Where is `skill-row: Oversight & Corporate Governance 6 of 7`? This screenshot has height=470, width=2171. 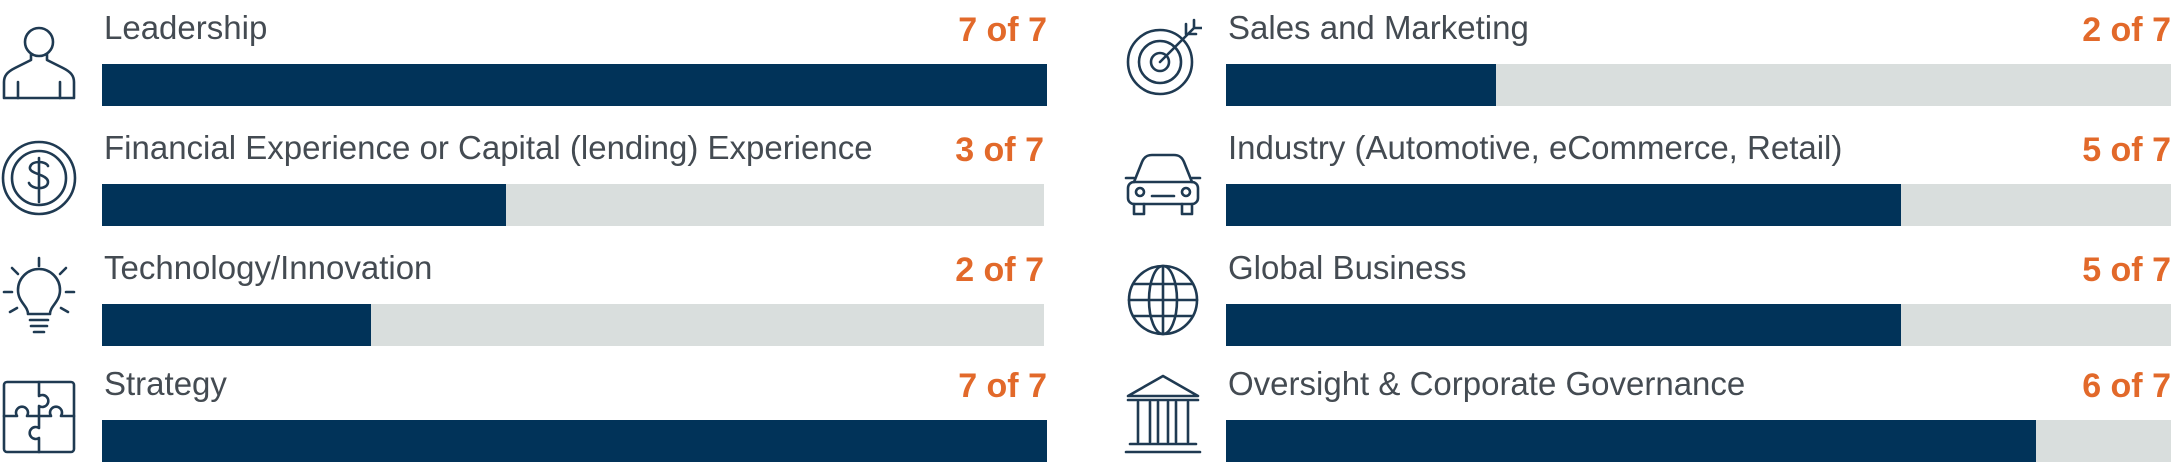
skill-row: Oversight & Corporate Governance 6 of 7 is located at coordinates (1647, 417).